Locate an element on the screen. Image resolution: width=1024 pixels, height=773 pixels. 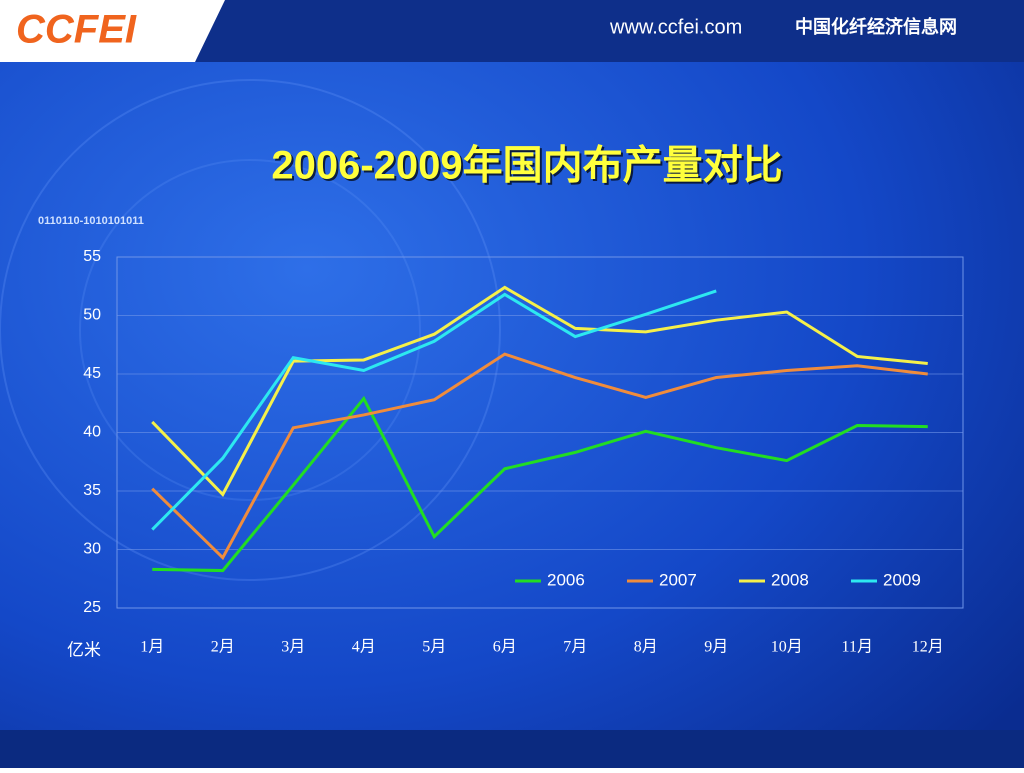
y-tick-label: 35 is located at coordinates (92, 490).